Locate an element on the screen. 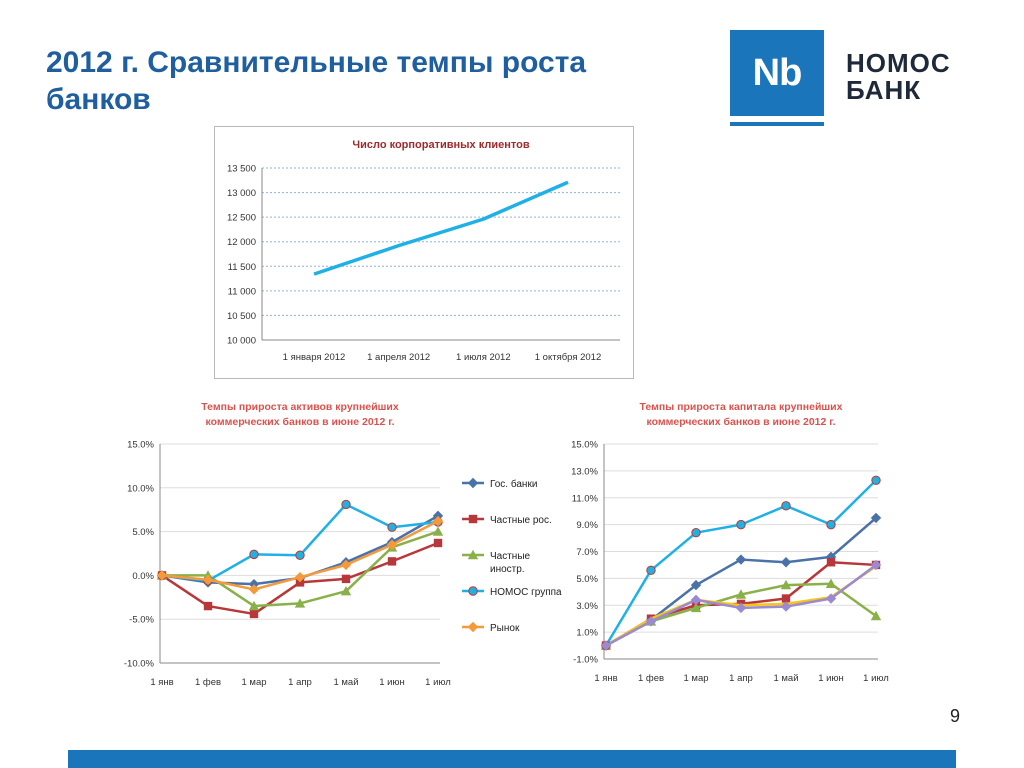  y-tick-label: 13.0% is located at coordinates (584, 471).